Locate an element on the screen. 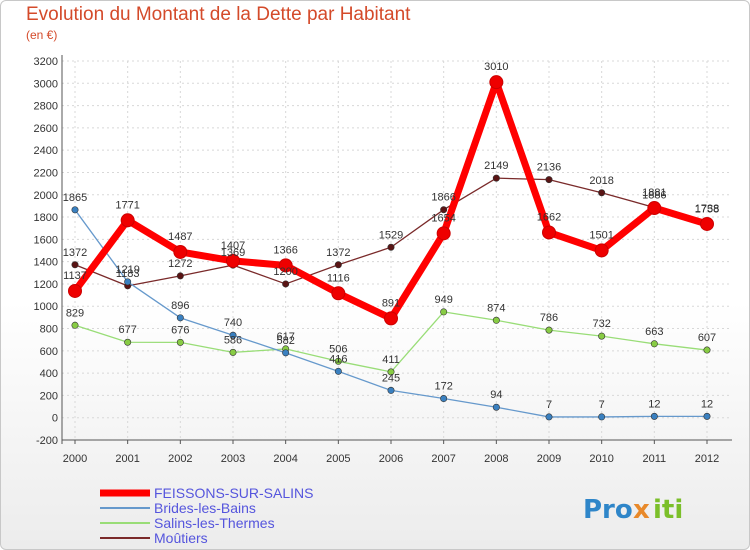  data-label-feissons-sur-salins: 1654 is located at coordinates (443, 218).